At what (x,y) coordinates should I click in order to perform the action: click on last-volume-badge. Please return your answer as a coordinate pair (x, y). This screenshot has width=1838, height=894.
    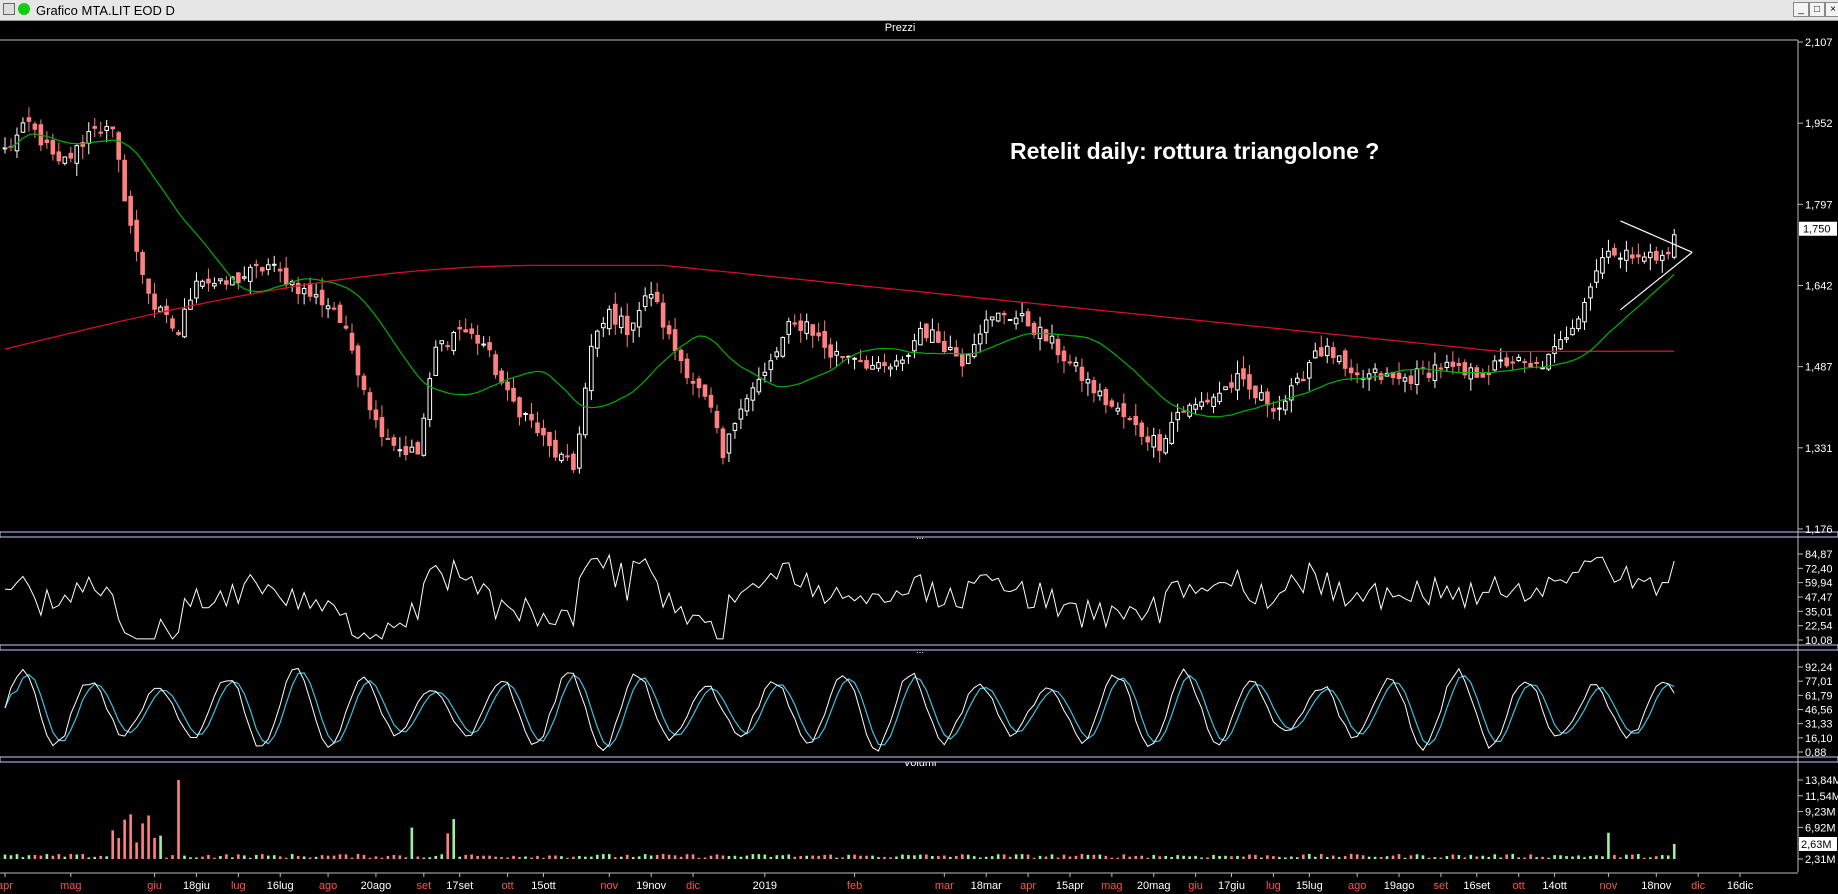
    Looking at the image, I should click on (1818, 843).